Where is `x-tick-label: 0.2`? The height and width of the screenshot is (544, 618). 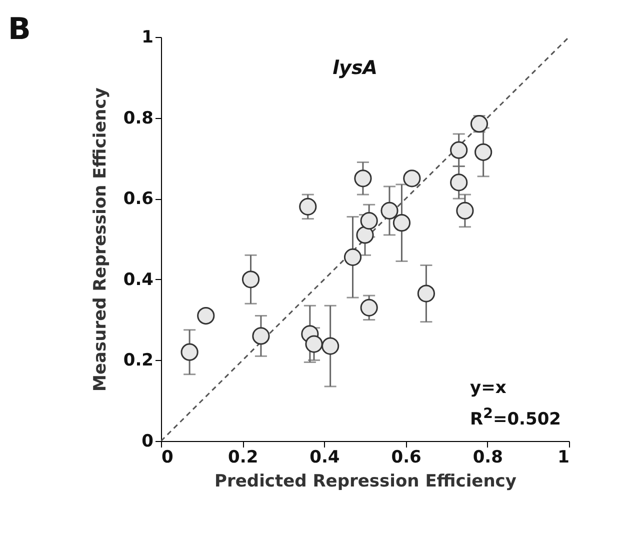
x-tick-label: 0.2 is located at coordinates (243, 458).